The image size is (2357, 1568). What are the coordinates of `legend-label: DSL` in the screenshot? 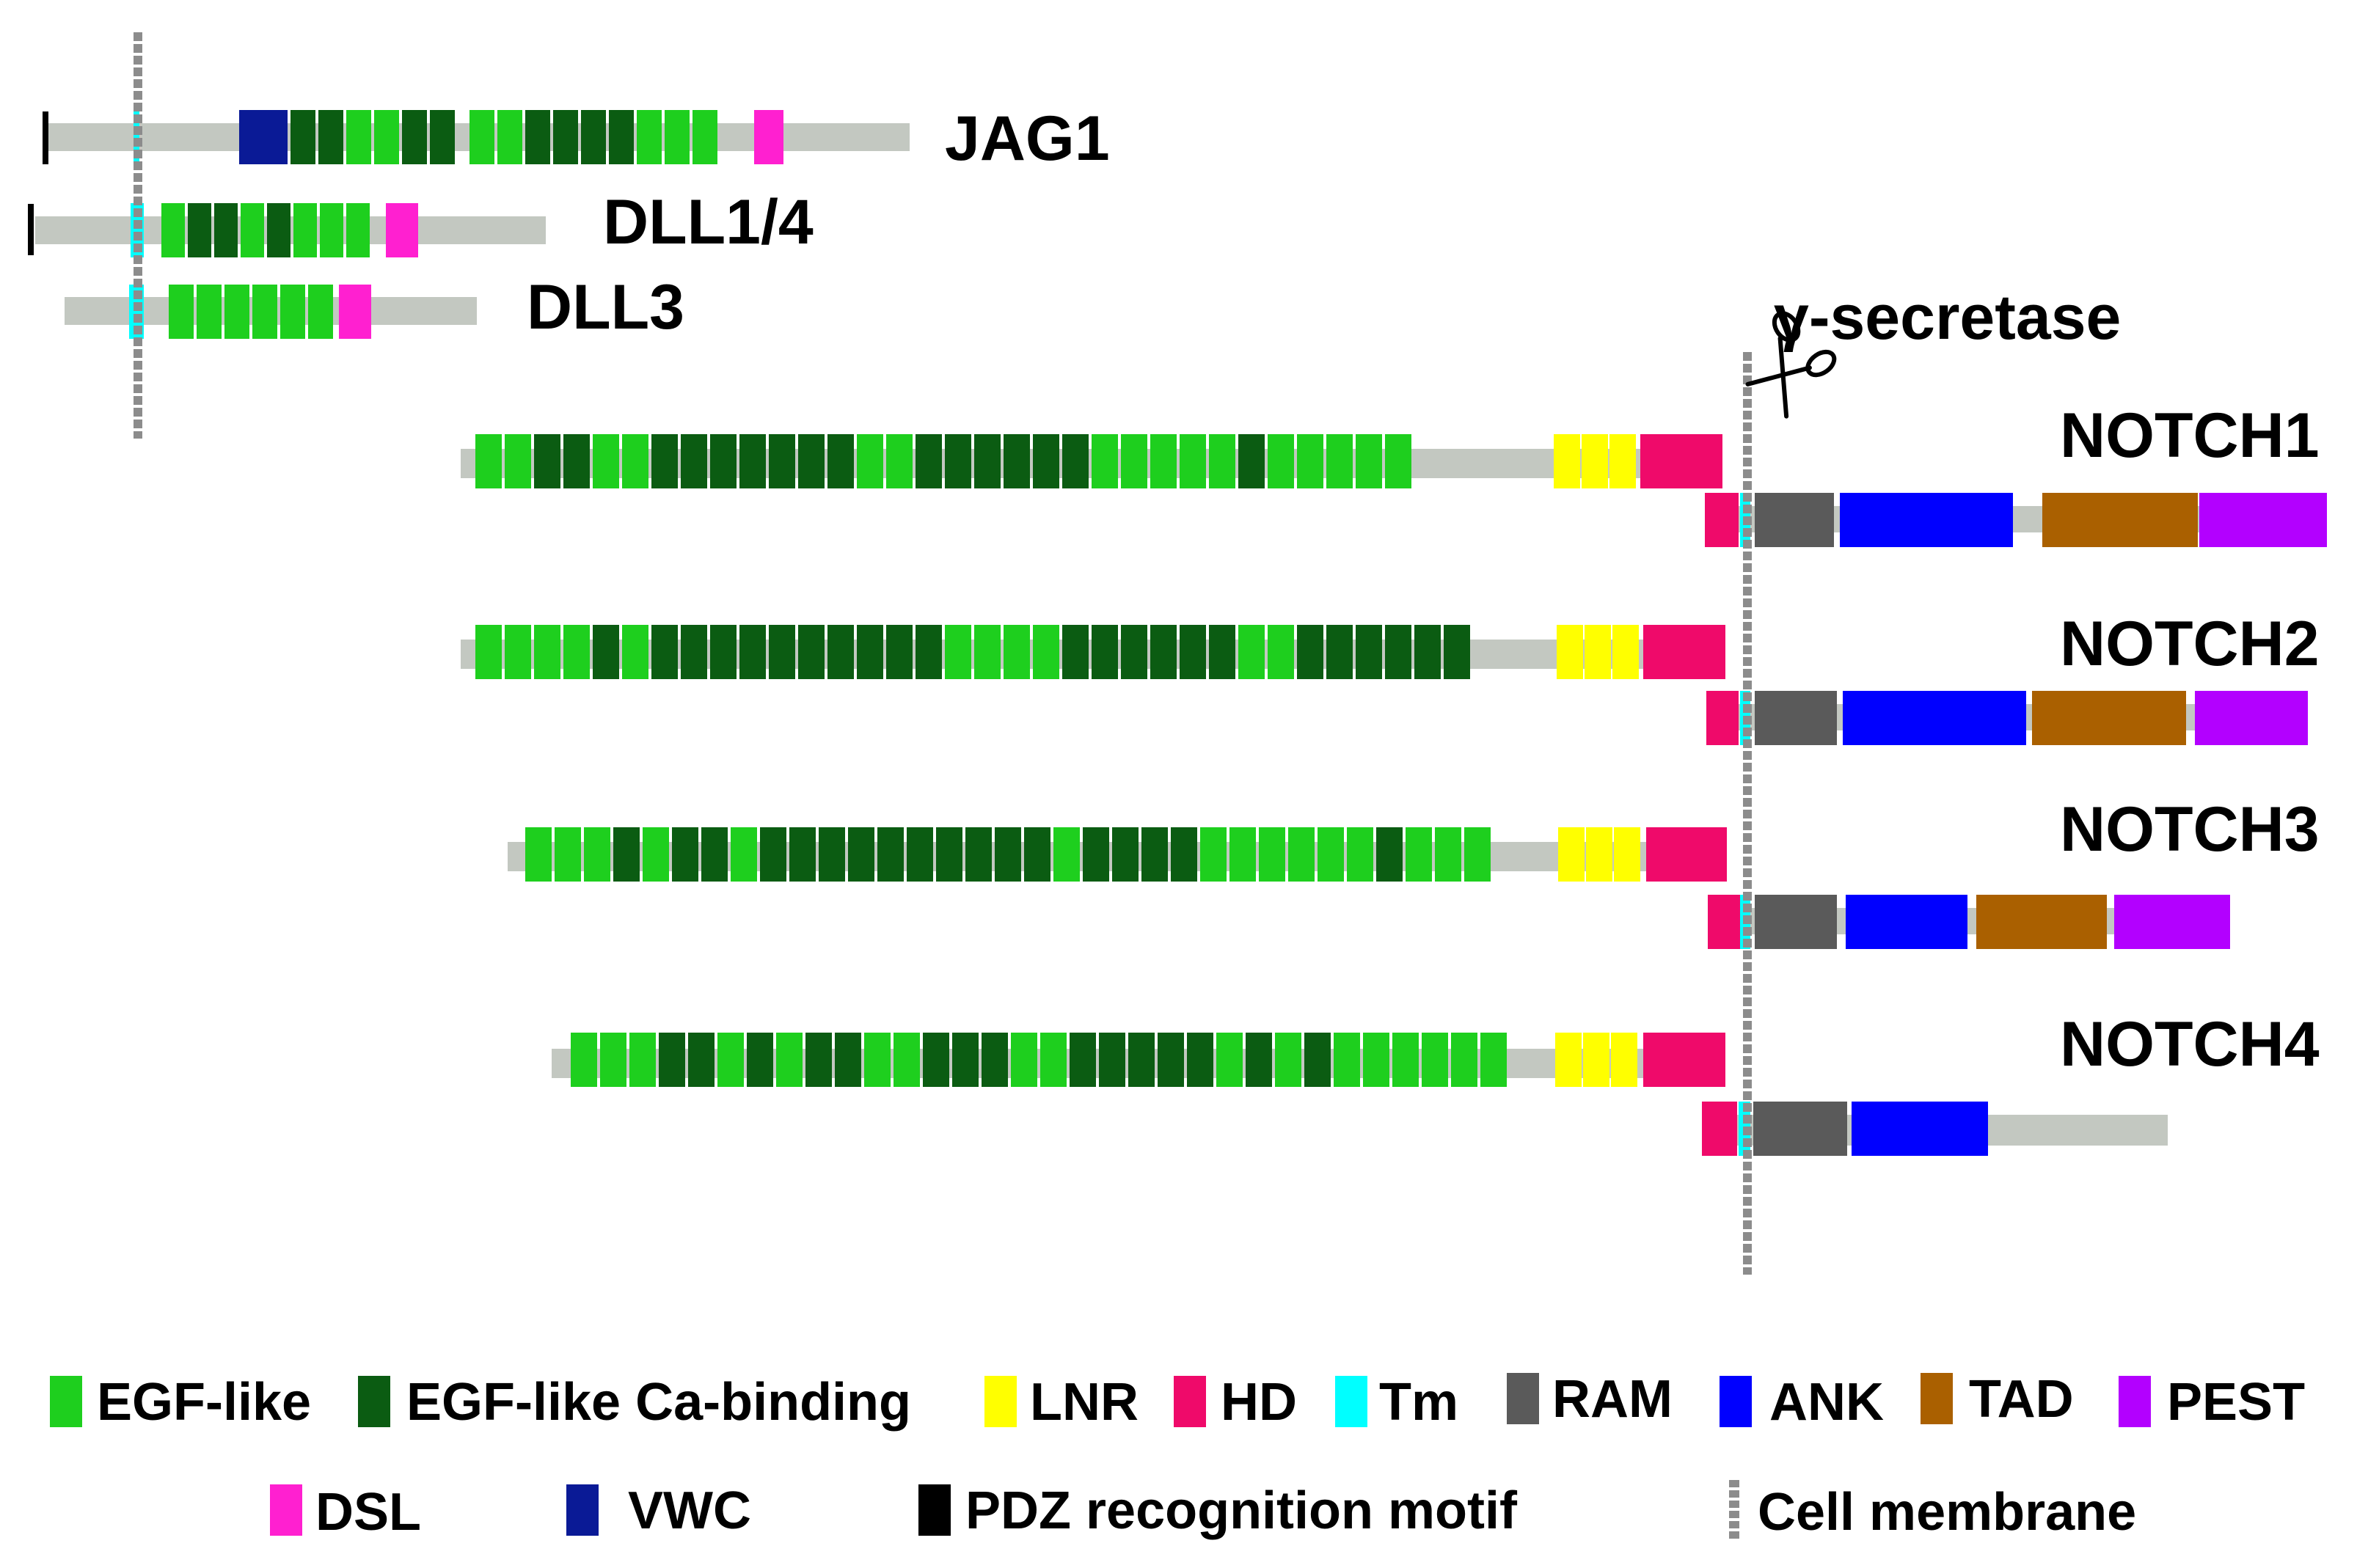 It's located at (368, 1512).